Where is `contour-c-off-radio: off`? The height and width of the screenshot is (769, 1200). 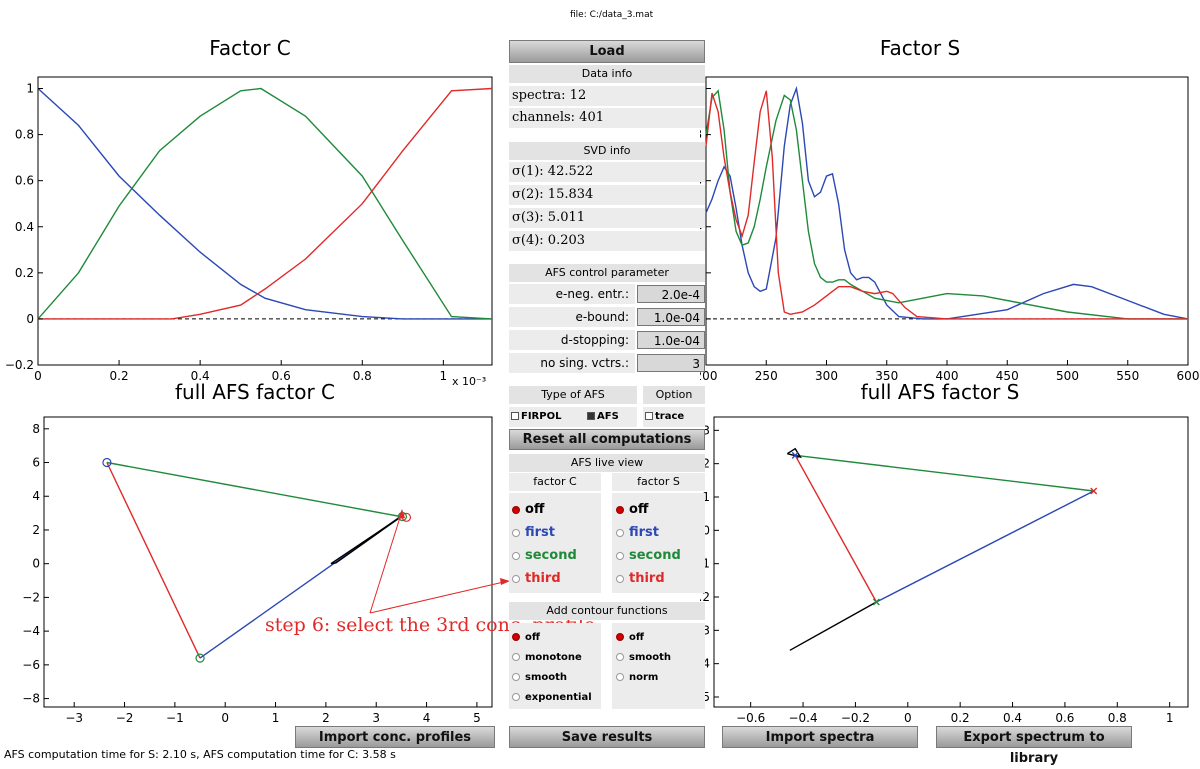
contour-c-off-radio: off is located at coordinates (526, 638).